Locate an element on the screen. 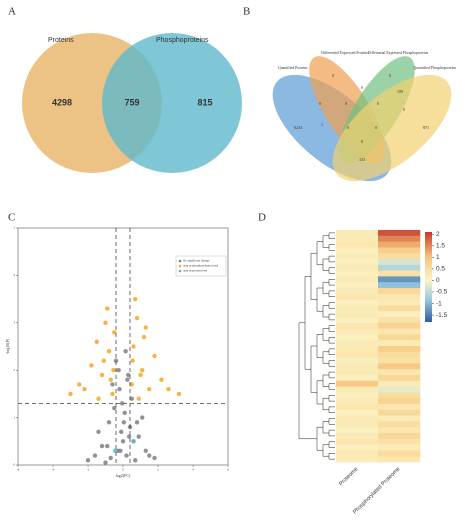 This screenshot has height=524, width=474. y-tick-label: 2 is located at coordinates (15, 370).